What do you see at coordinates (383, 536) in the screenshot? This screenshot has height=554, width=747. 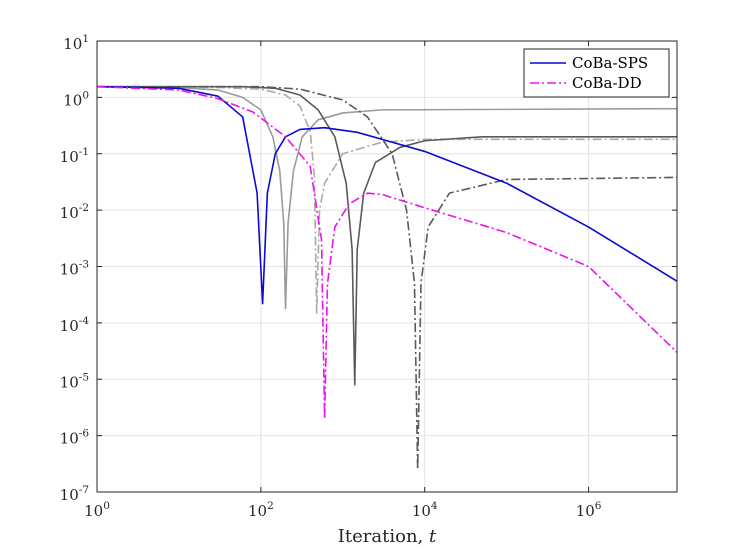 I see `x-axis-label-main: Iteration,` at bounding box center [383, 536].